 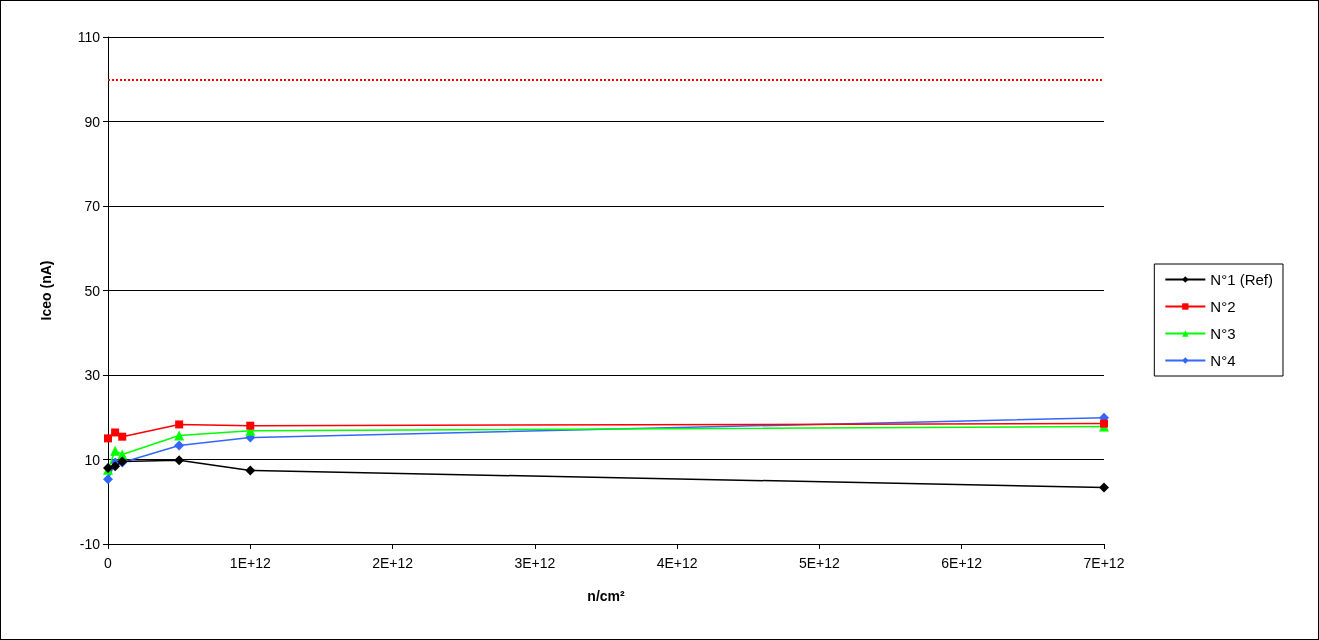 What do you see at coordinates (92, 290) in the screenshot?
I see `y-tick-label: 50` at bounding box center [92, 290].